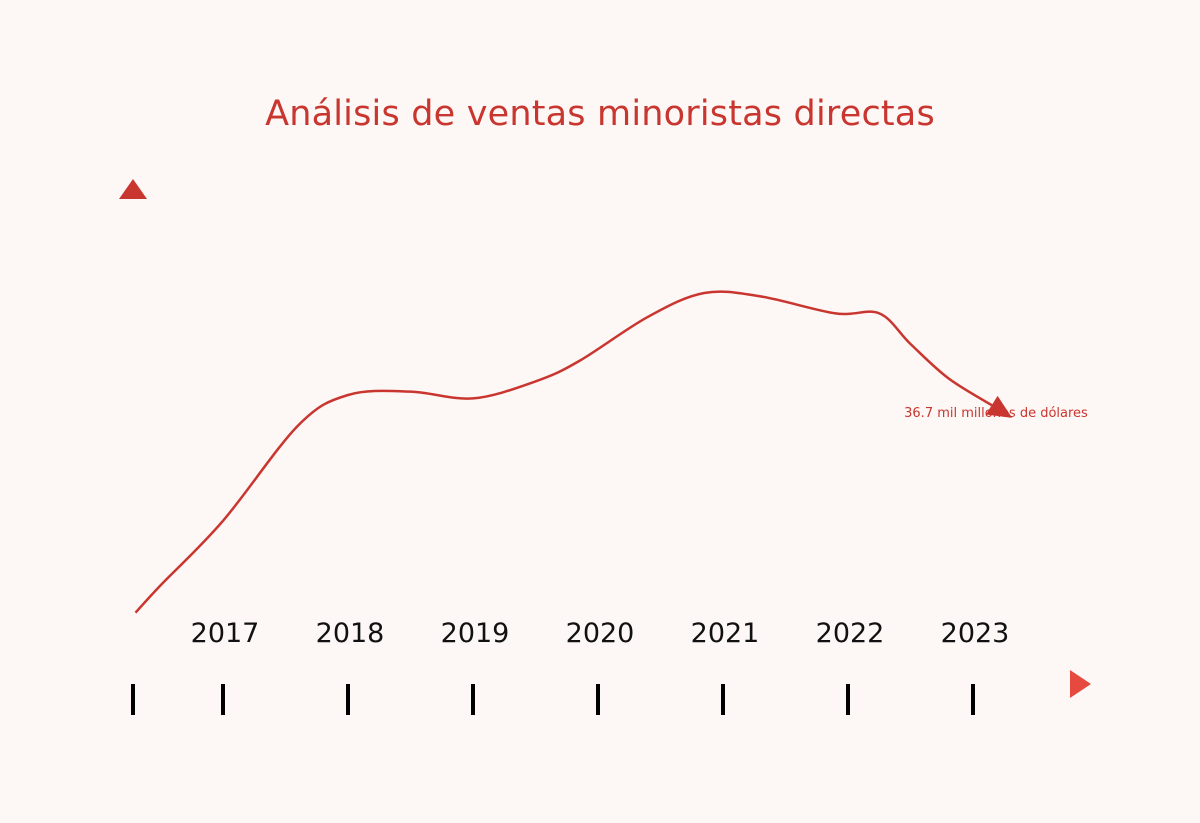 Image resolution: width=1200 pixels, height=823 pixels. I want to click on end-value-annotation: 36.7 mil millones de dólares, so click(996, 413).